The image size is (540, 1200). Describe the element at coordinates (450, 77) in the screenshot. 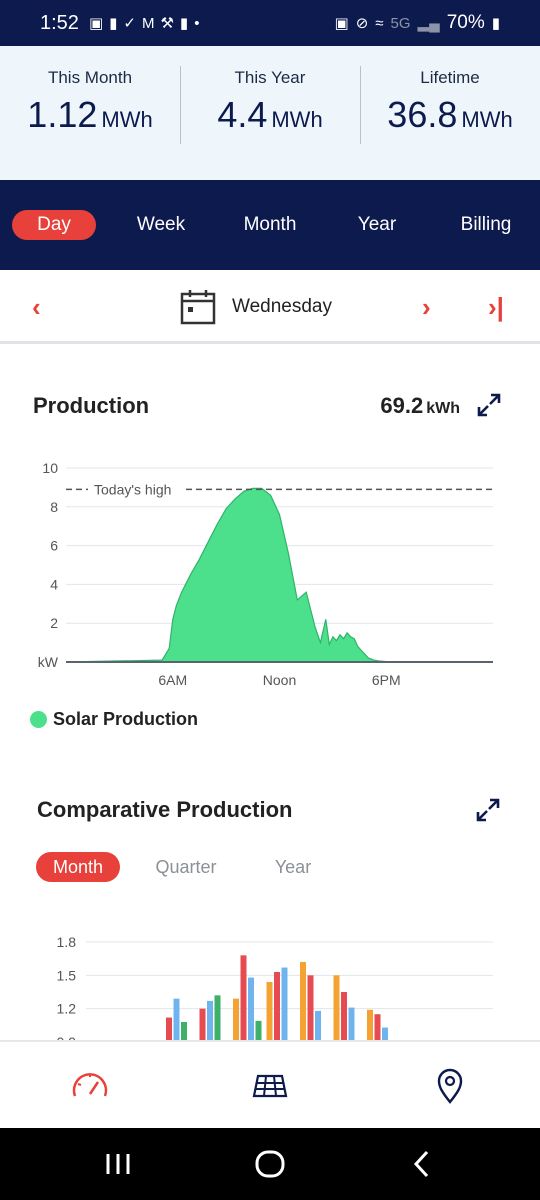

I see `summary-label: Lifetime` at that location.